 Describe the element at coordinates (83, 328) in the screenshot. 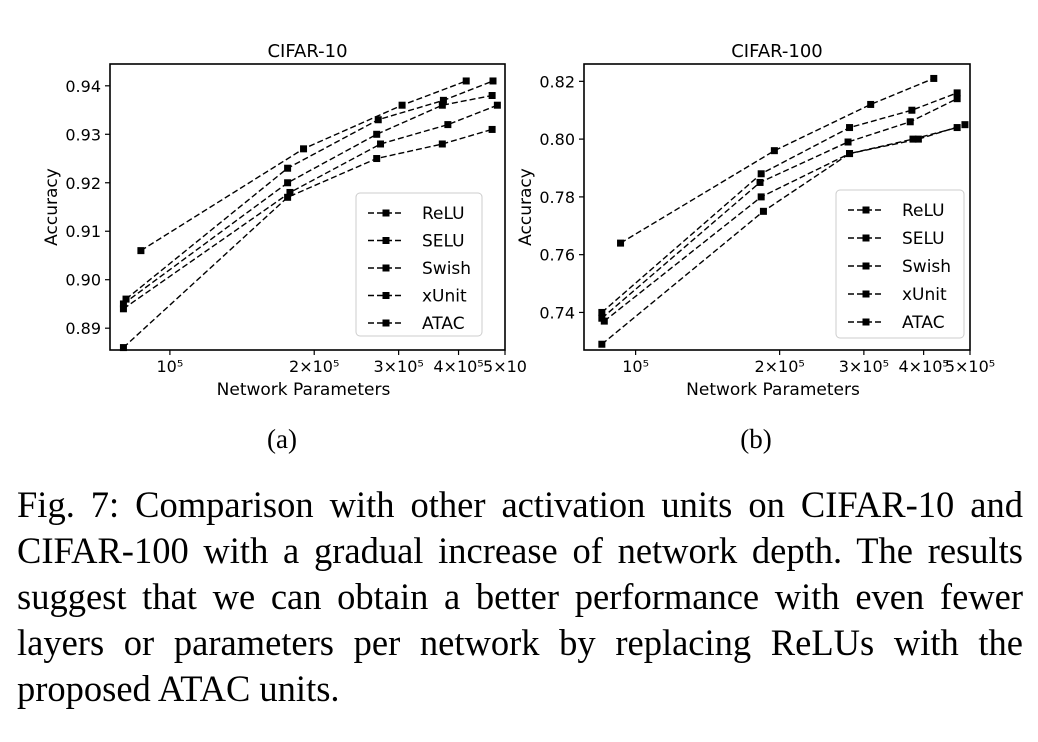

I see `y-tick-label: 0.89` at that location.